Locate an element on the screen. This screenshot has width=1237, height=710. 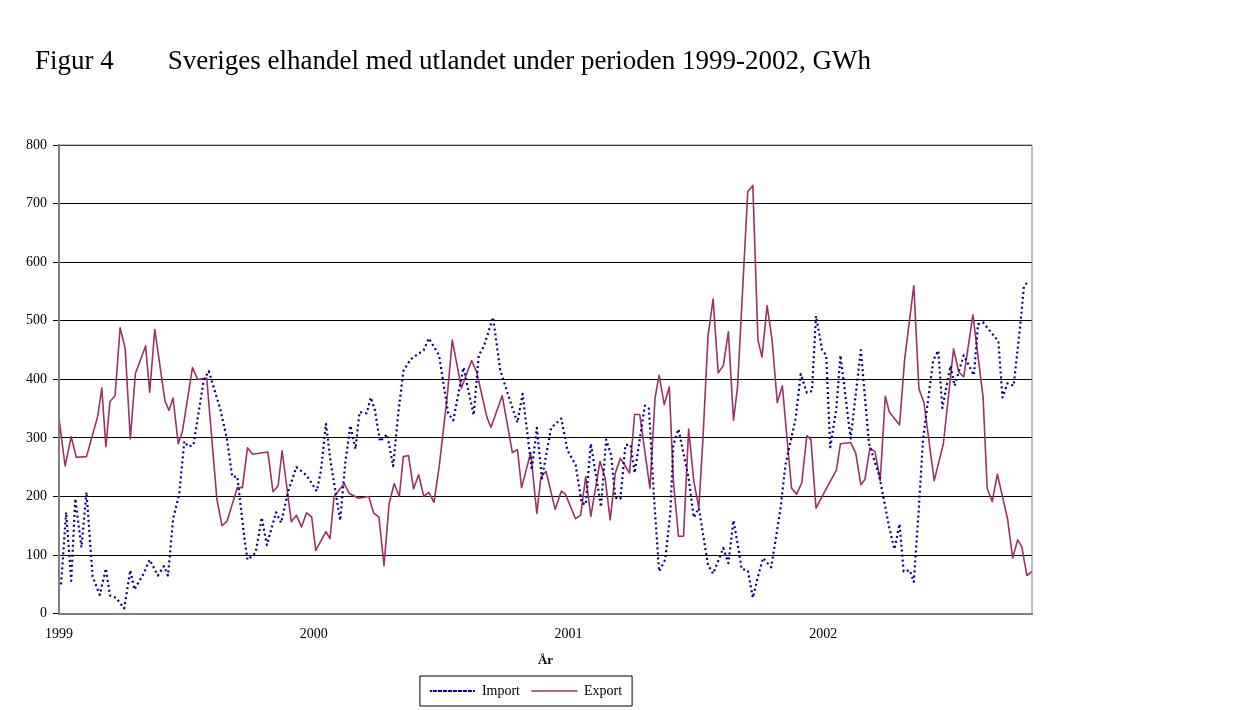
y-tick-label: 200 is located at coordinates (36, 496).